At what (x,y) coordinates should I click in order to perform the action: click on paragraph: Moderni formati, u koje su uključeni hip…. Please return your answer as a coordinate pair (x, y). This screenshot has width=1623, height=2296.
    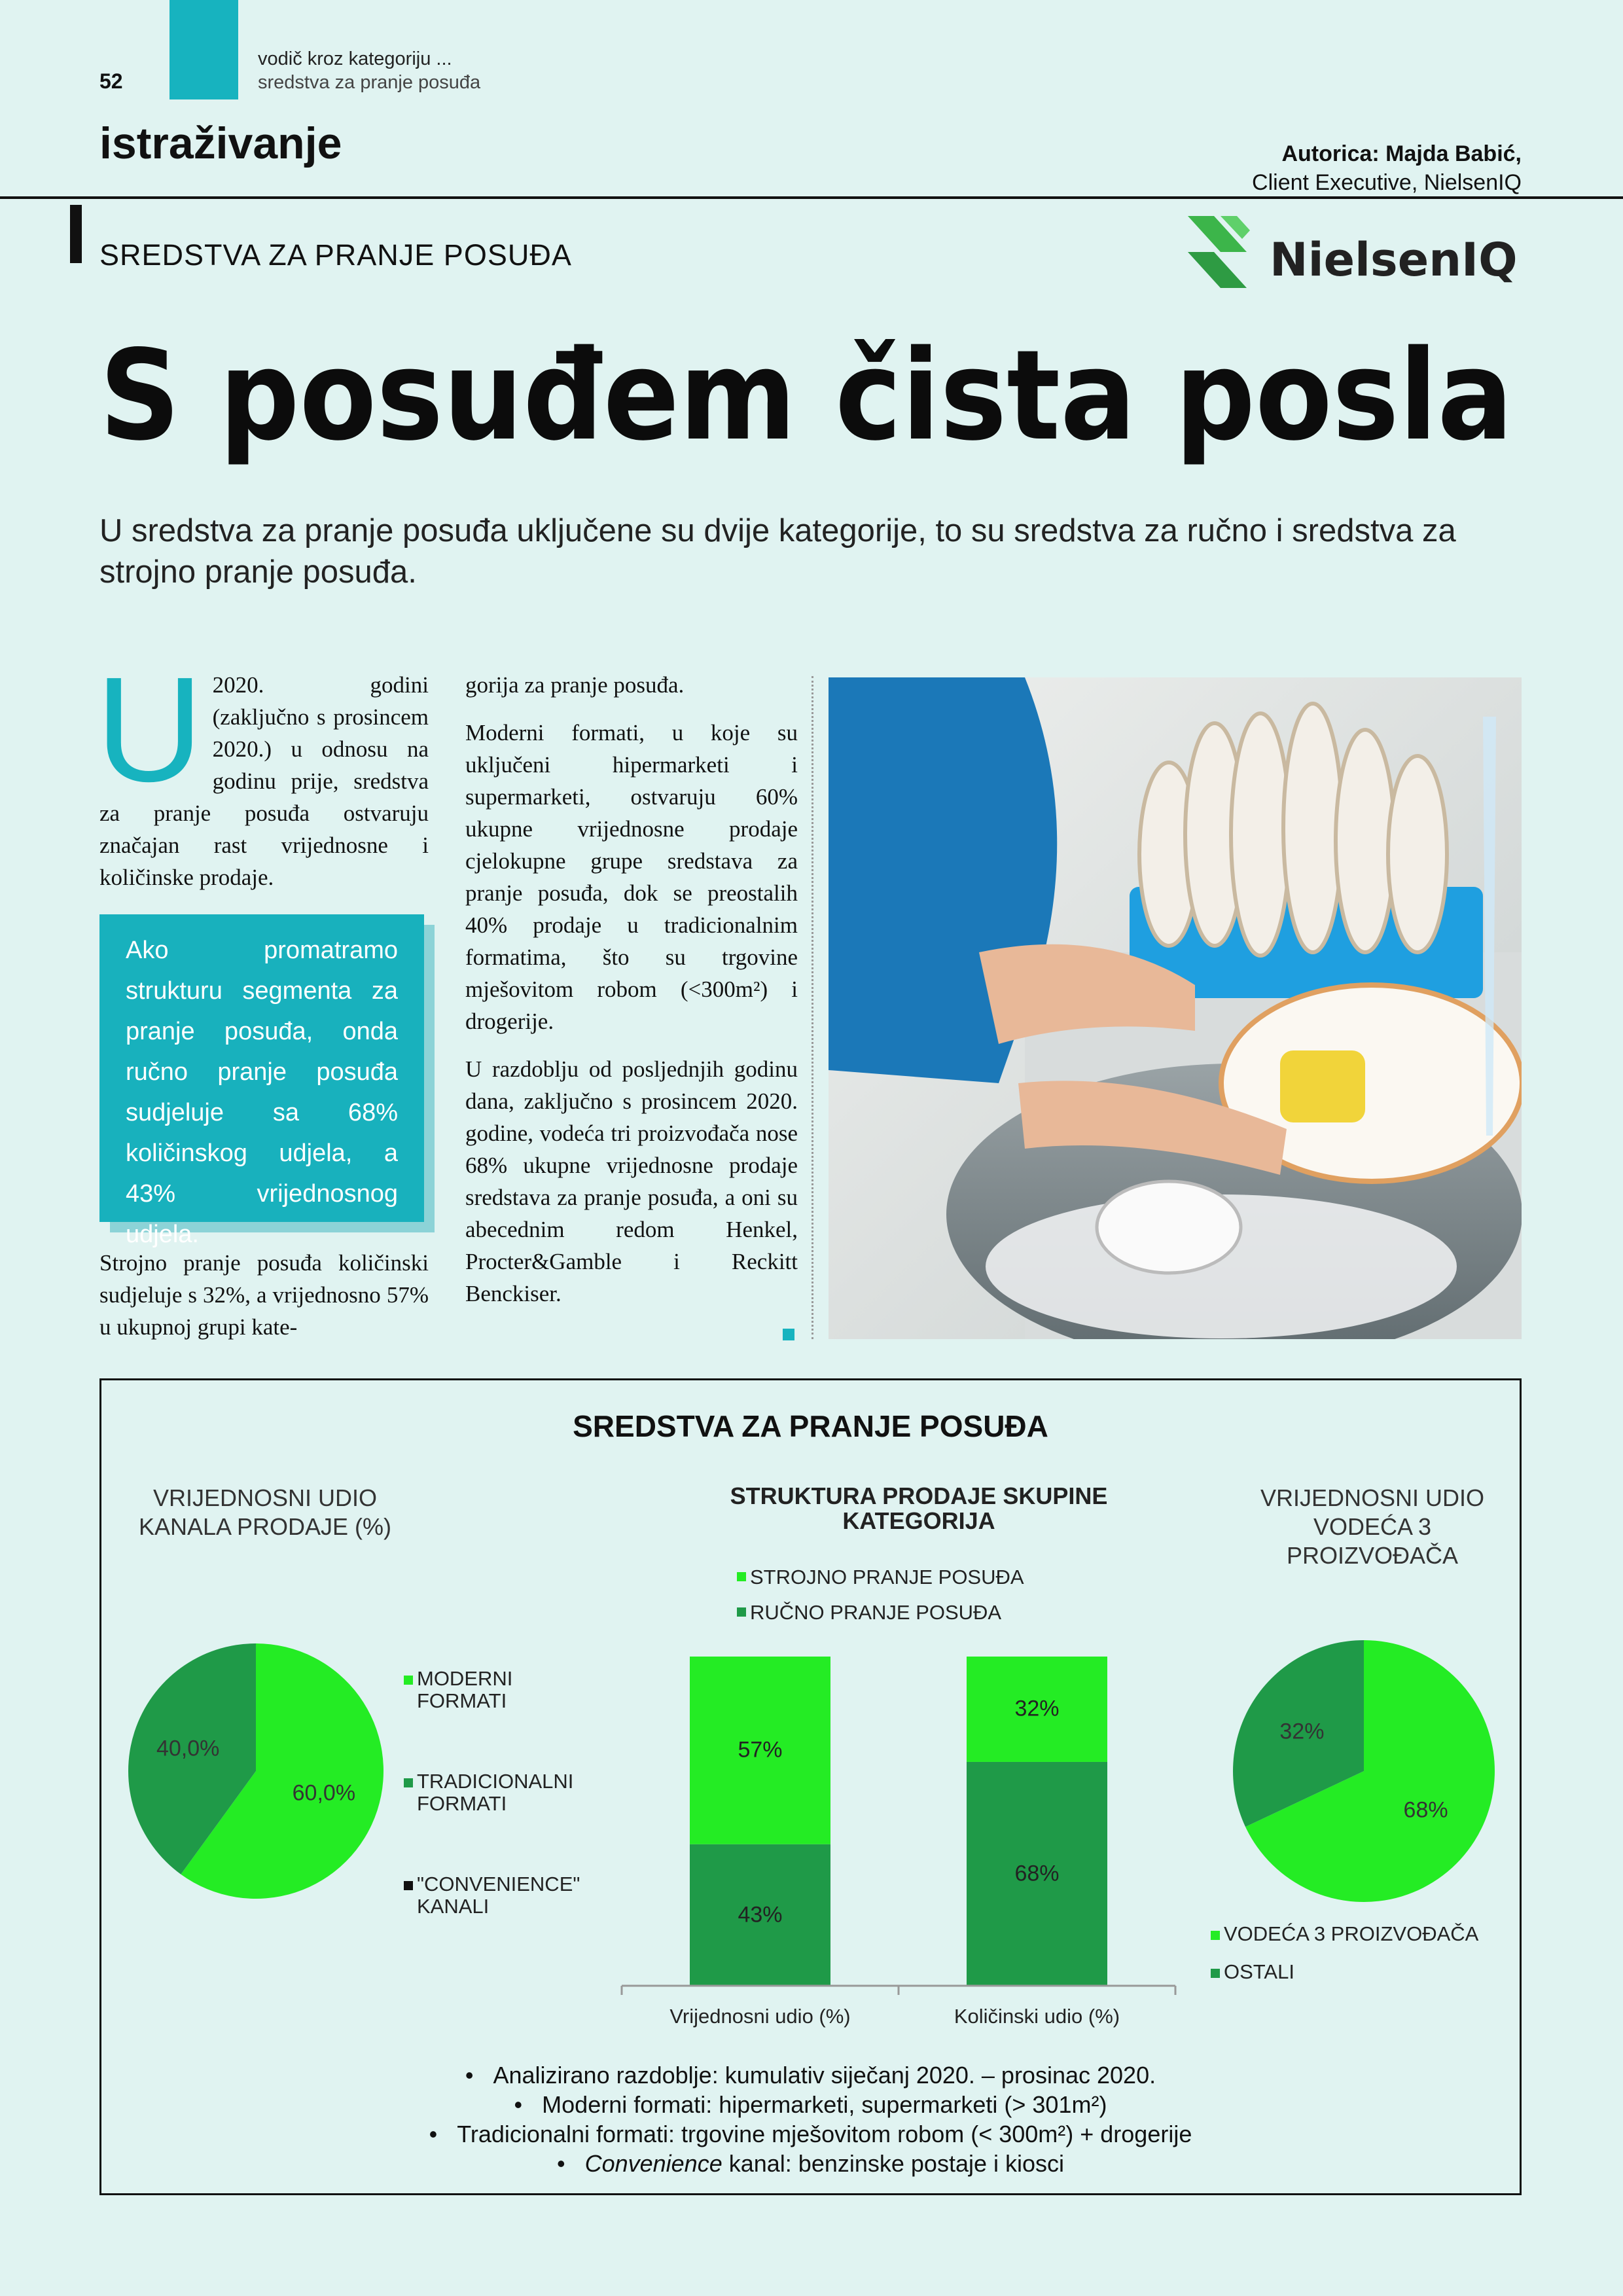
    Looking at the image, I should click on (631, 877).